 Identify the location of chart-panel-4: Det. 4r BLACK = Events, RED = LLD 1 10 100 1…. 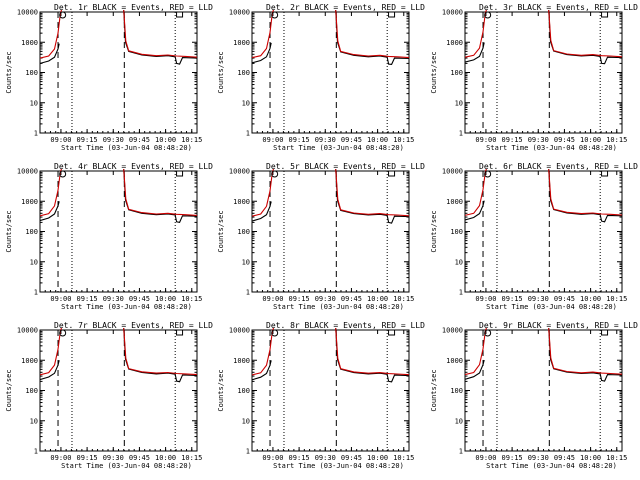
(109, 236).